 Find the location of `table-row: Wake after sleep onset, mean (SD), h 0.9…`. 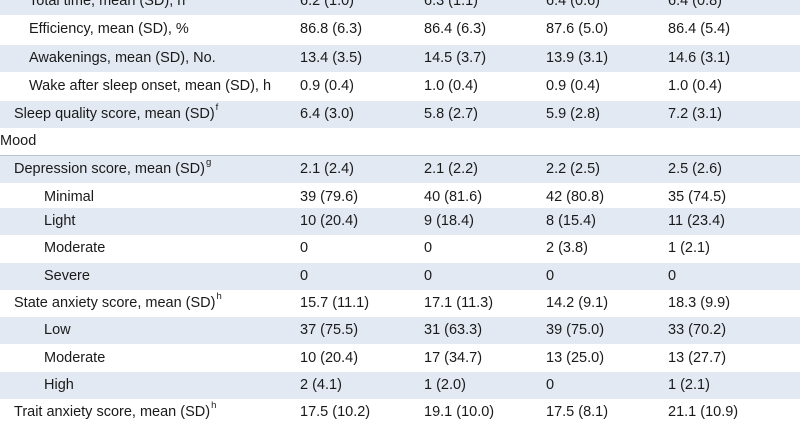

table-row: Wake after sleep onset, mean (SD), h 0.9… is located at coordinates (400, 86).